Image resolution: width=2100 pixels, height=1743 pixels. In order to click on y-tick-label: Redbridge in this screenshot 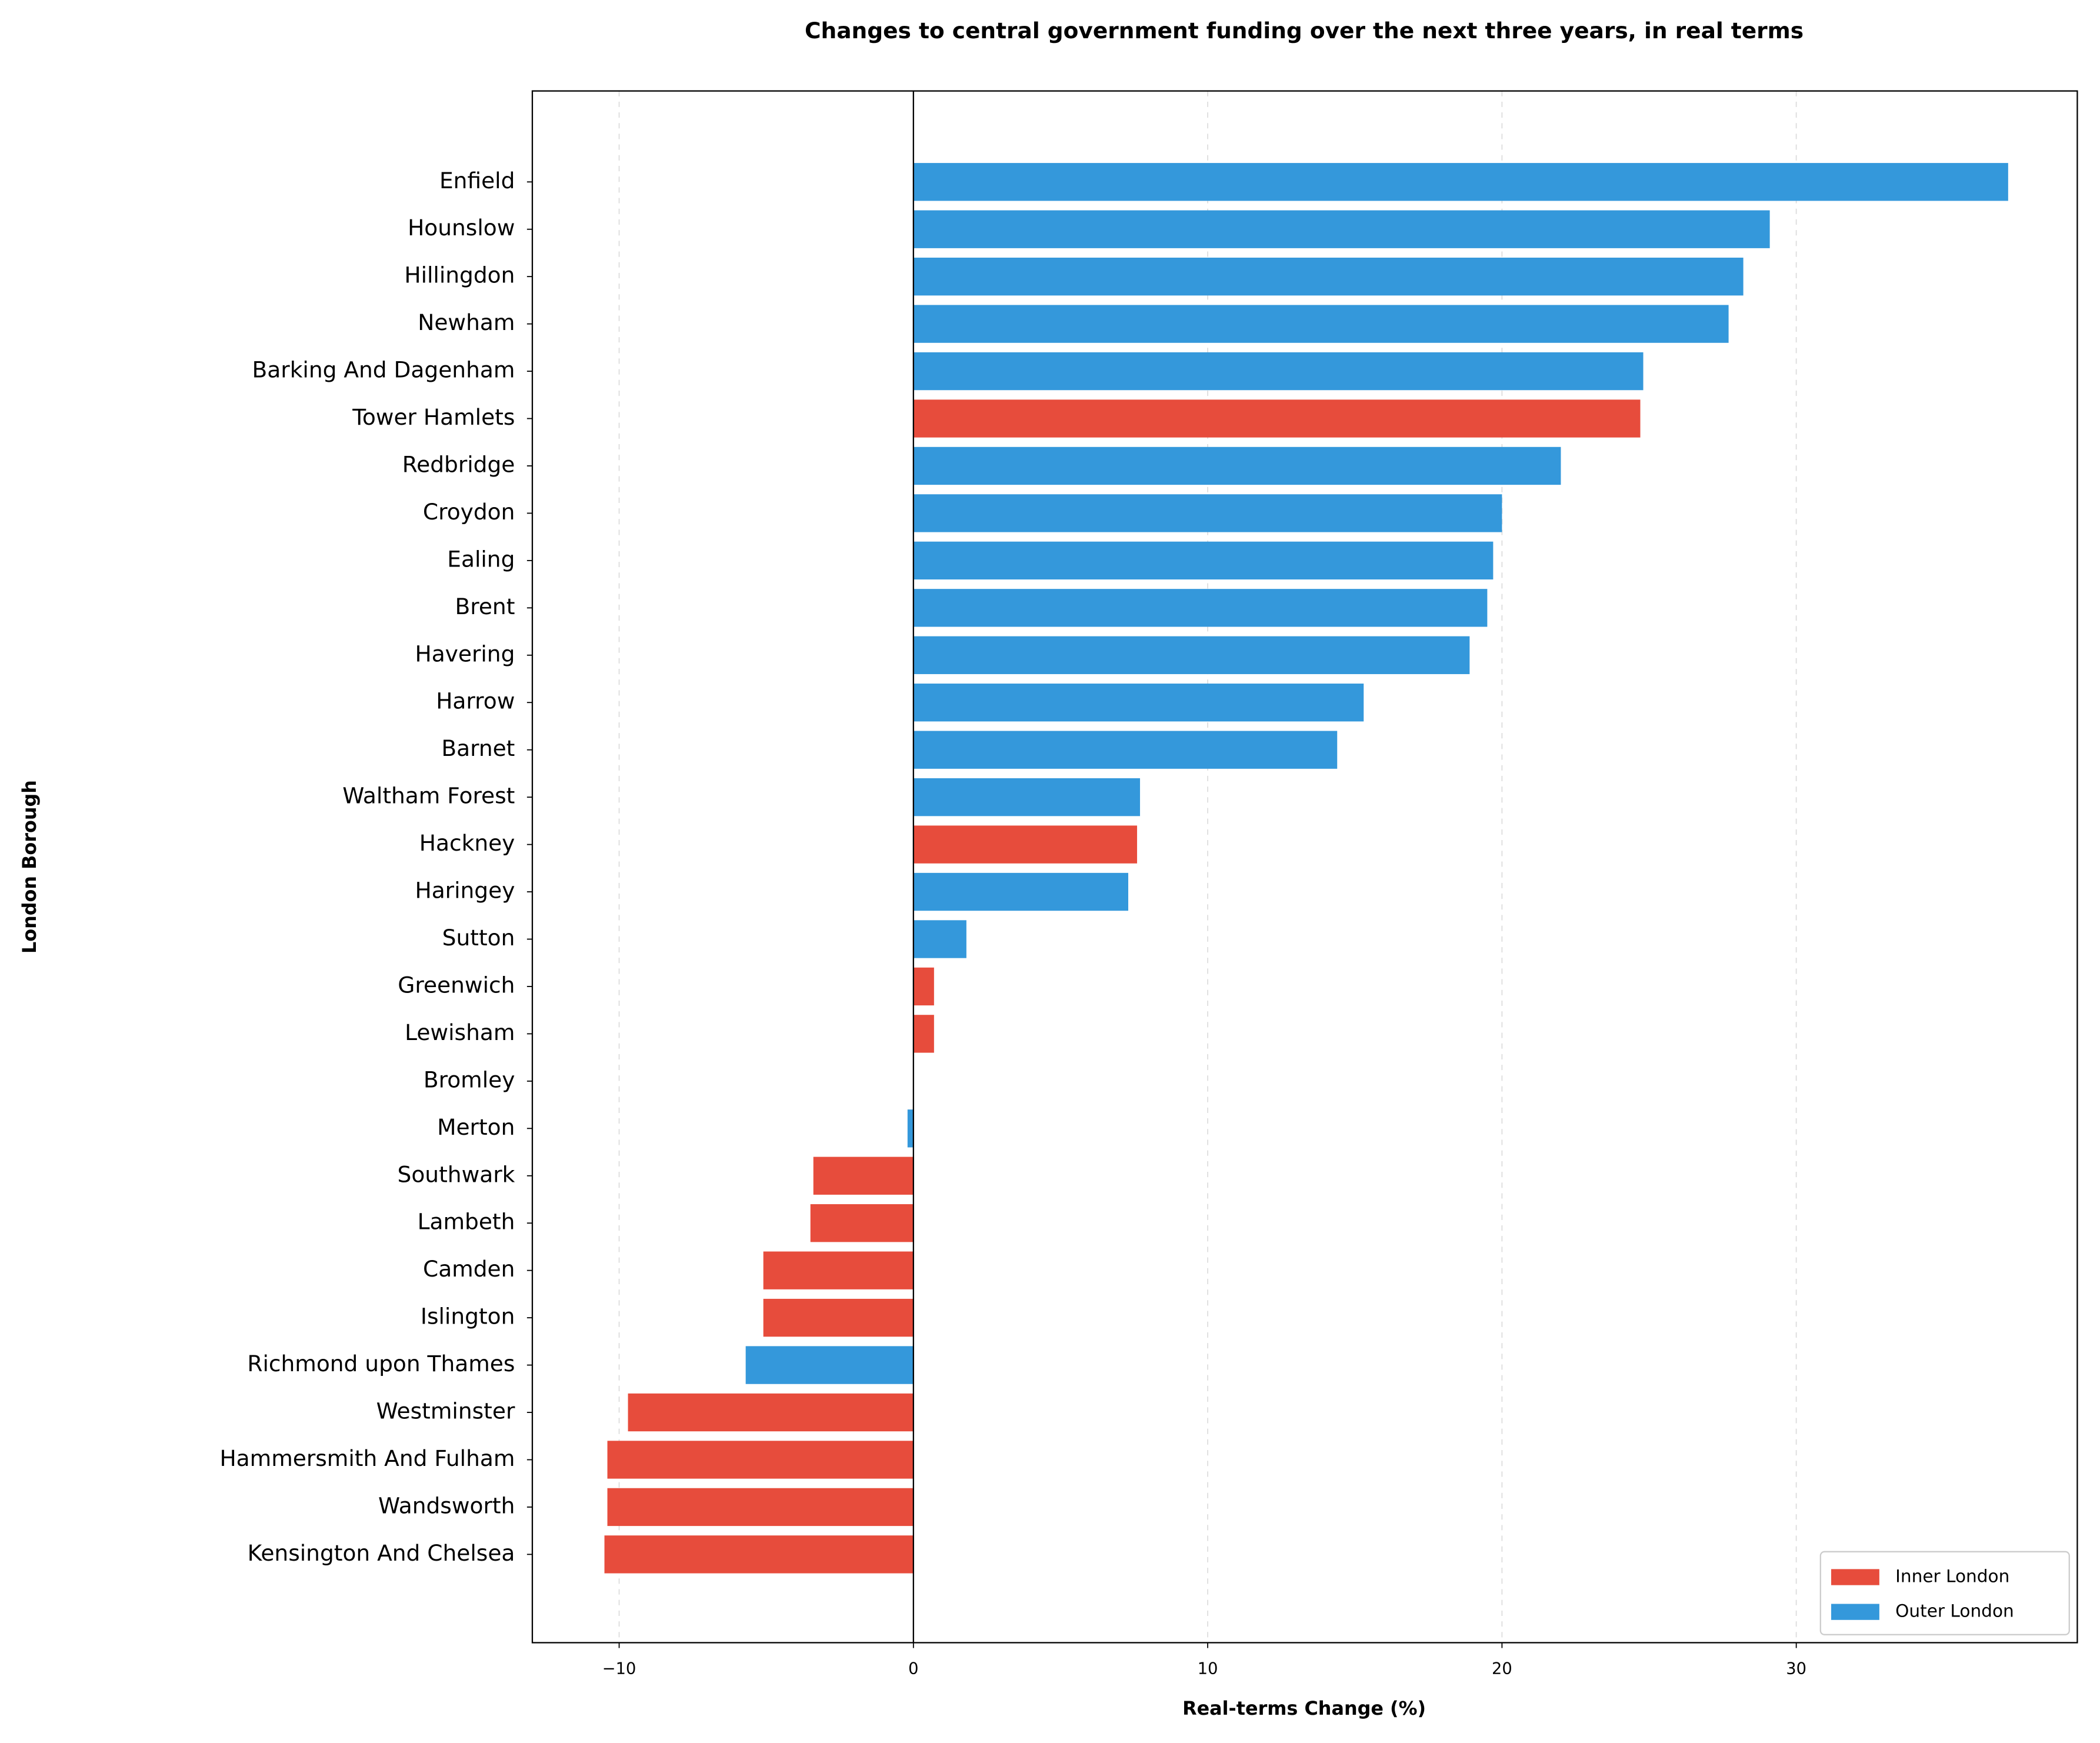, I will do `click(458, 464)`.